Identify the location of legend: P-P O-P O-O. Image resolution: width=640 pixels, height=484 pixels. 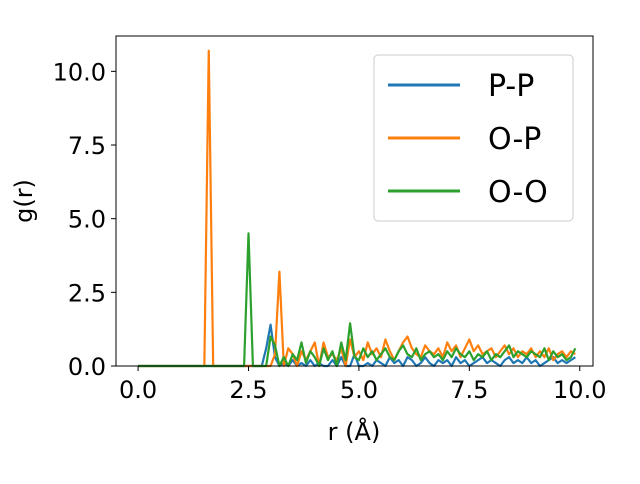
(473, 138).